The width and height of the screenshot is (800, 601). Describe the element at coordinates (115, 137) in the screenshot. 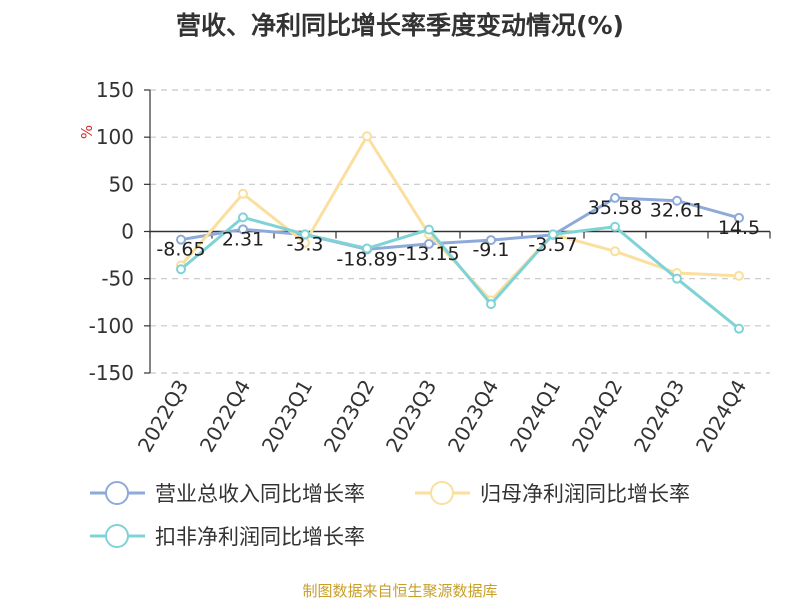

I see `y-tick-label: 100` at that location.